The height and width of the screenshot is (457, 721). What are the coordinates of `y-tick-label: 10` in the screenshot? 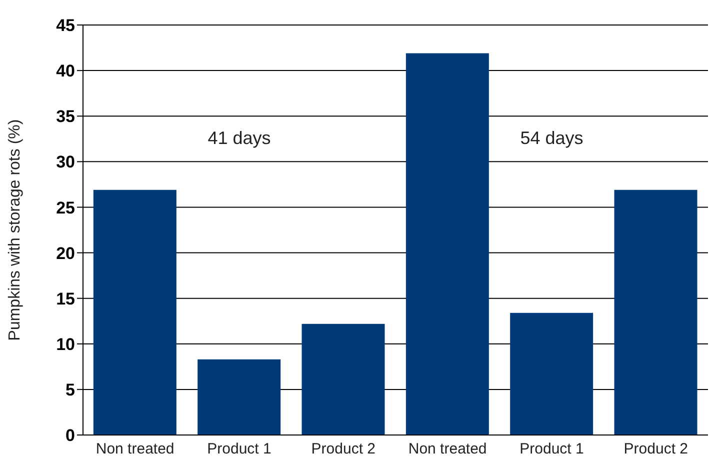 It's located at (65, 344).